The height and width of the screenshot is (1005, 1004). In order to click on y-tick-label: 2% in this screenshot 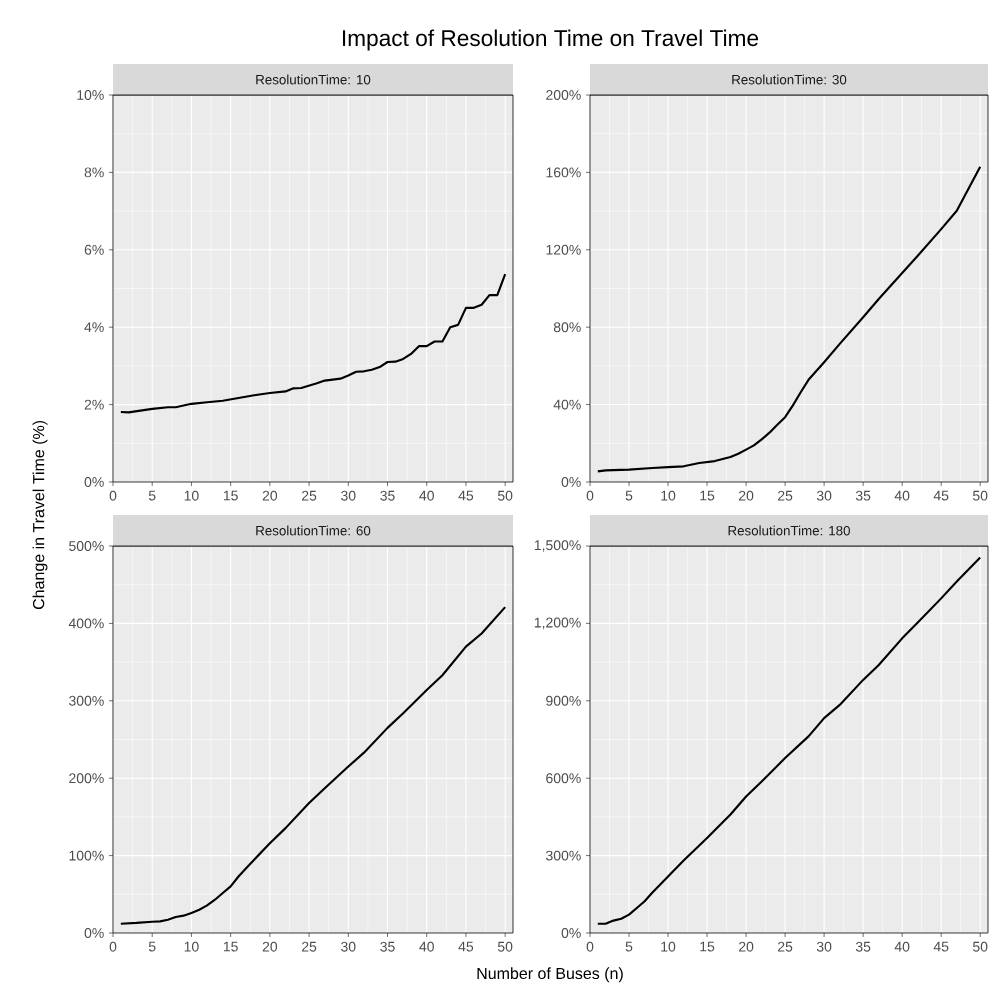, I will do `click(94, 404)`.